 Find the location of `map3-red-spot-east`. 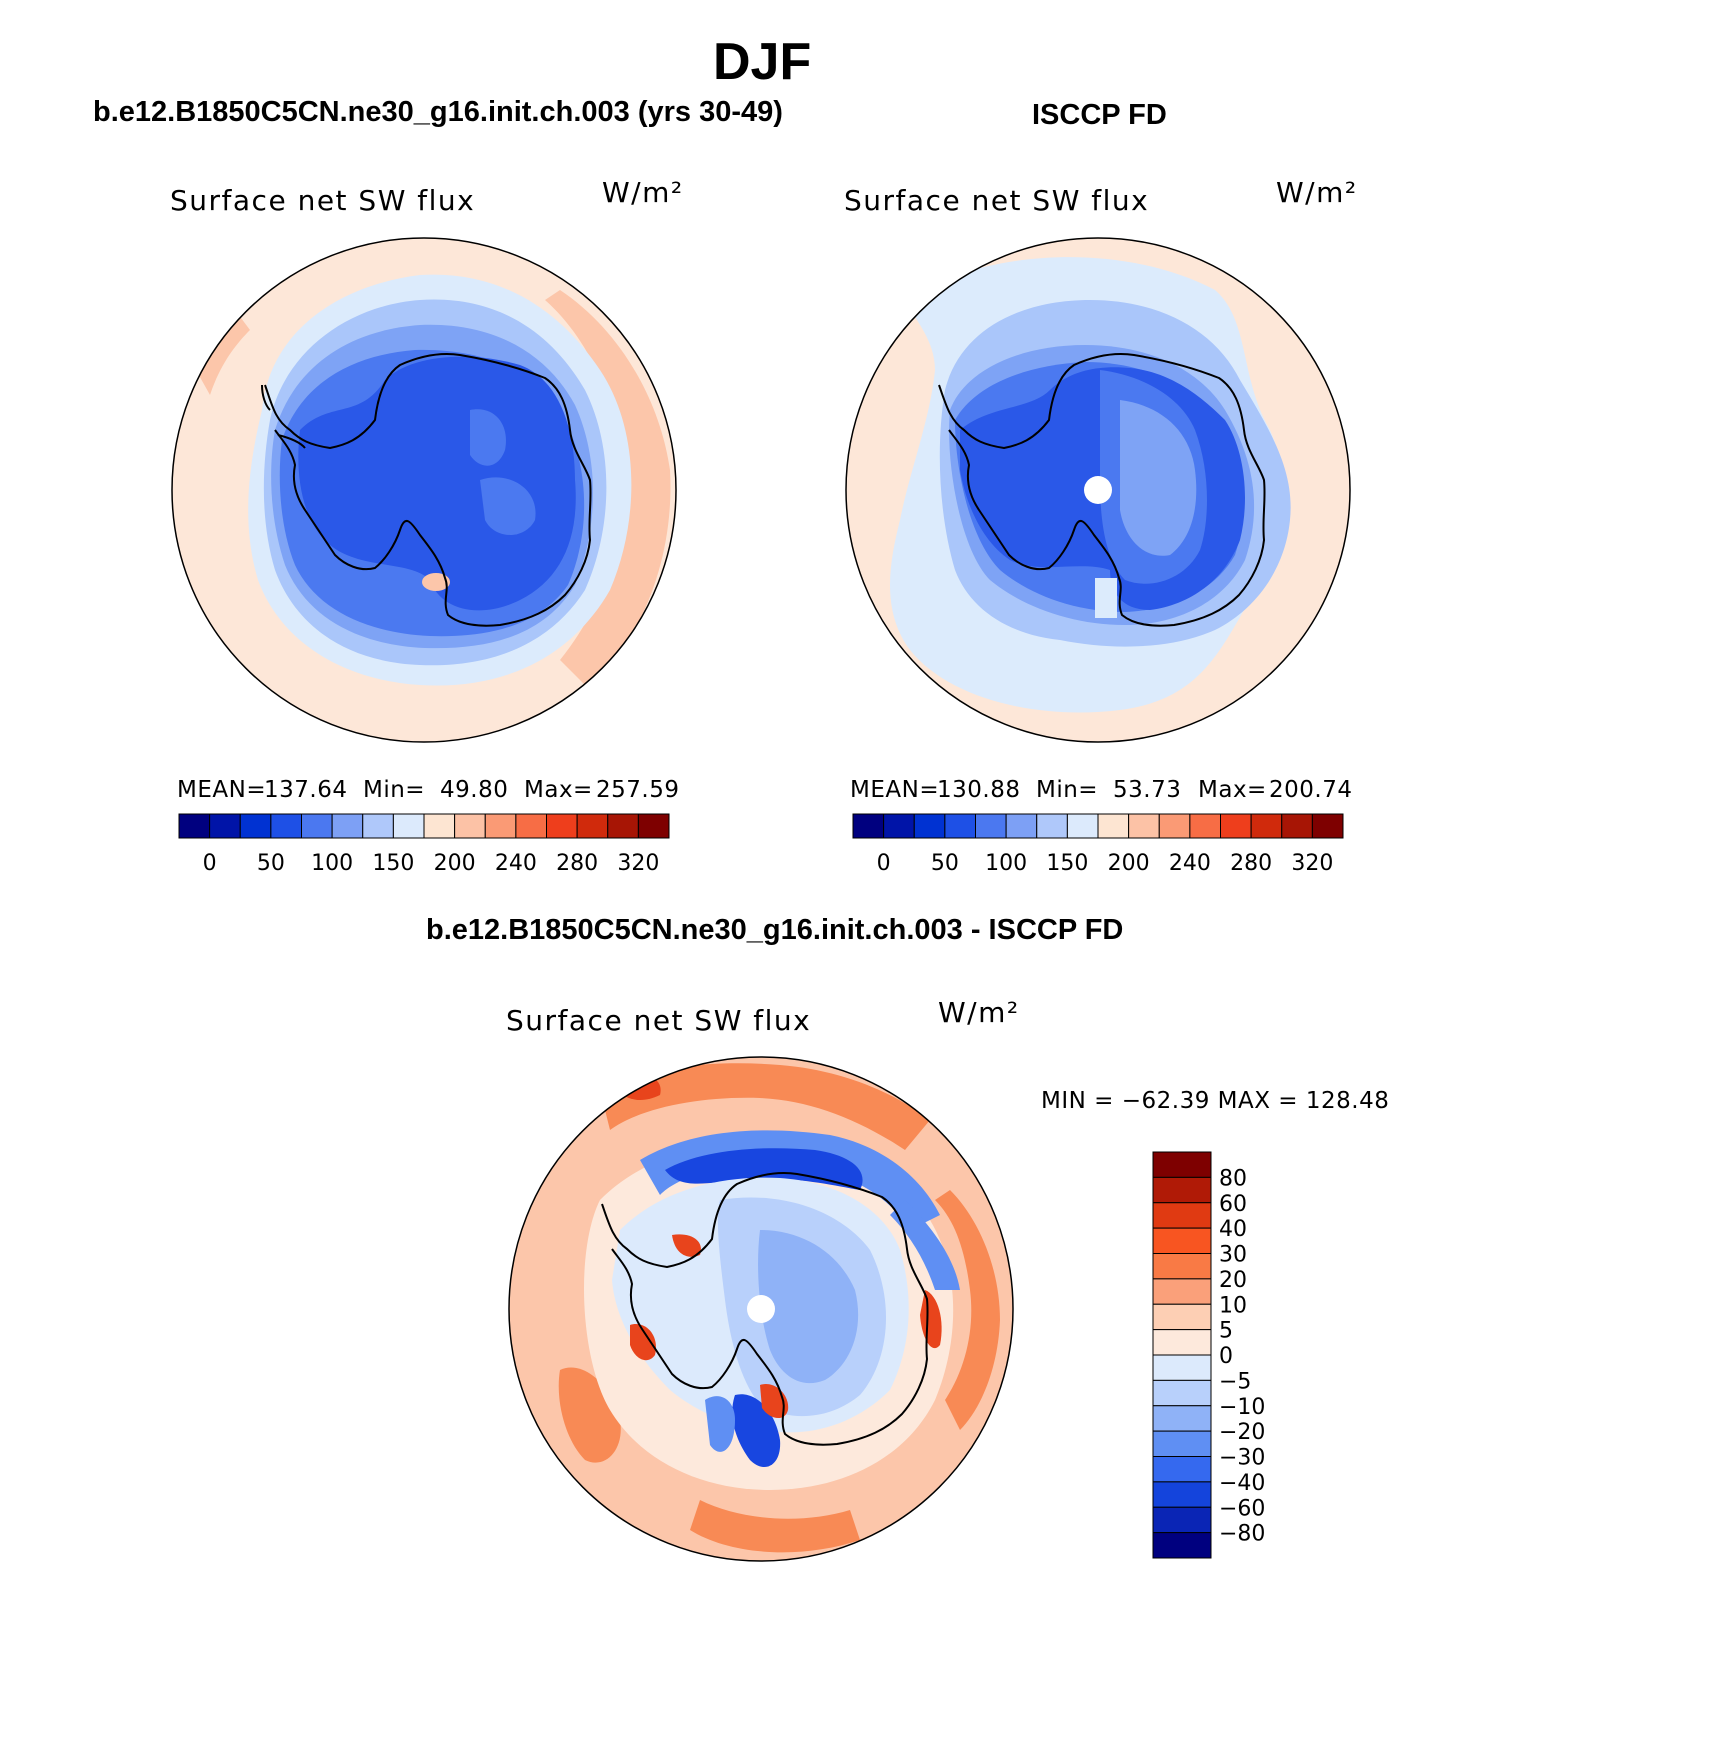

map3-red-spot-east is located at coordinates (931, 1319).